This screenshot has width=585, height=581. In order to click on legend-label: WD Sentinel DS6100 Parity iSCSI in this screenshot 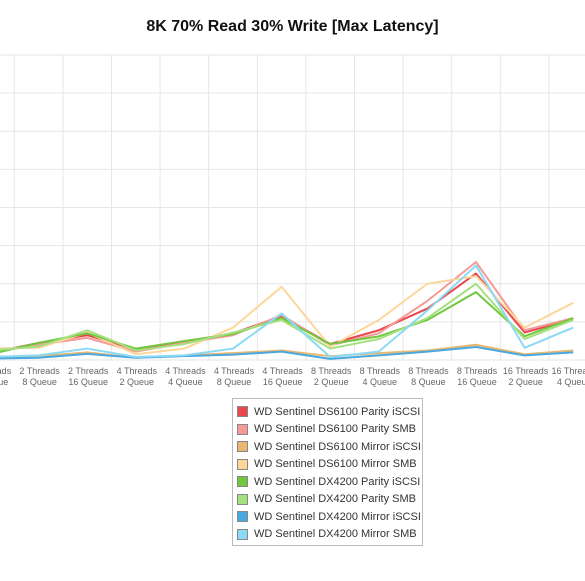, I will do `click(337, 411)`.